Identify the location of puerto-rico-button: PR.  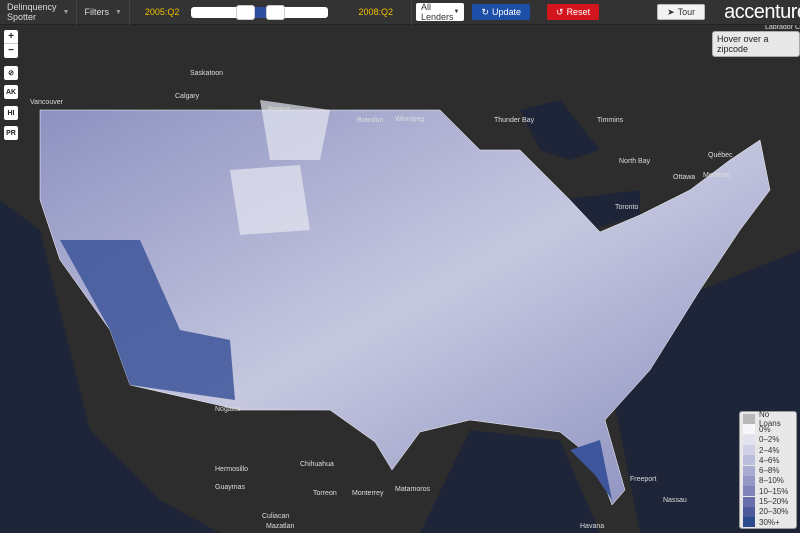
(11, 133).